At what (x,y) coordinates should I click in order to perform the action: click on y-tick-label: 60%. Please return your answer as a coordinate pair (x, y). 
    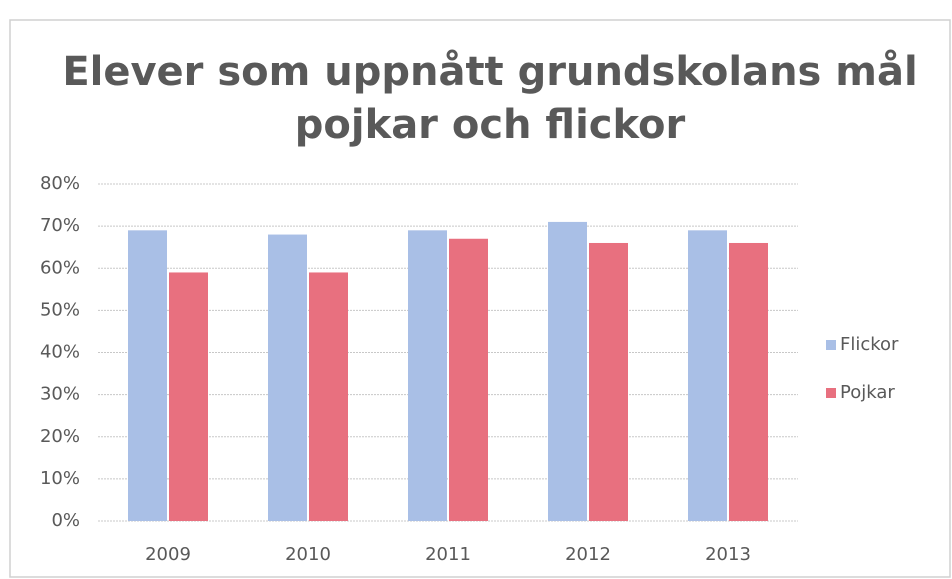
    Looking at the image, I should click on (60, 267).